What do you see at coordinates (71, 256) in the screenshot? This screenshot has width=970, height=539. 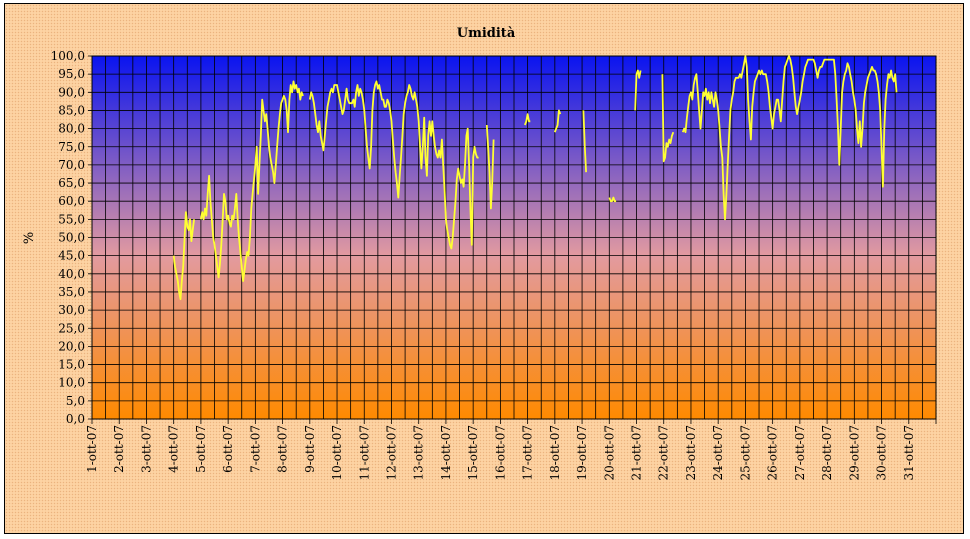 I see `y-tick-label: 45,0` at bounding box center [71, 256].